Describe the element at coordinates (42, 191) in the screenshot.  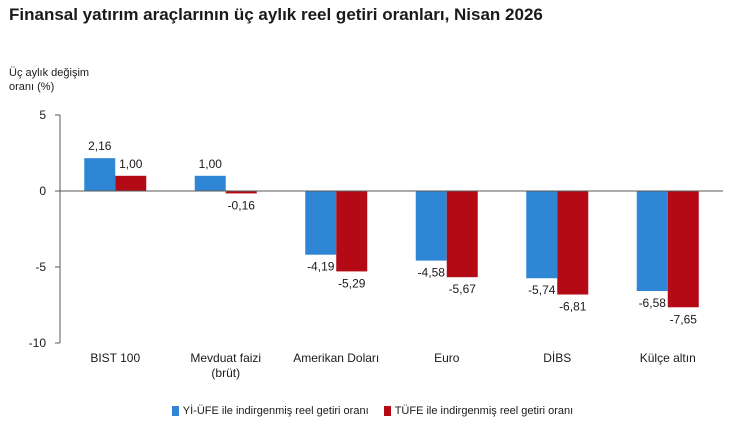
I see `y-tick-label: 0` at that location.